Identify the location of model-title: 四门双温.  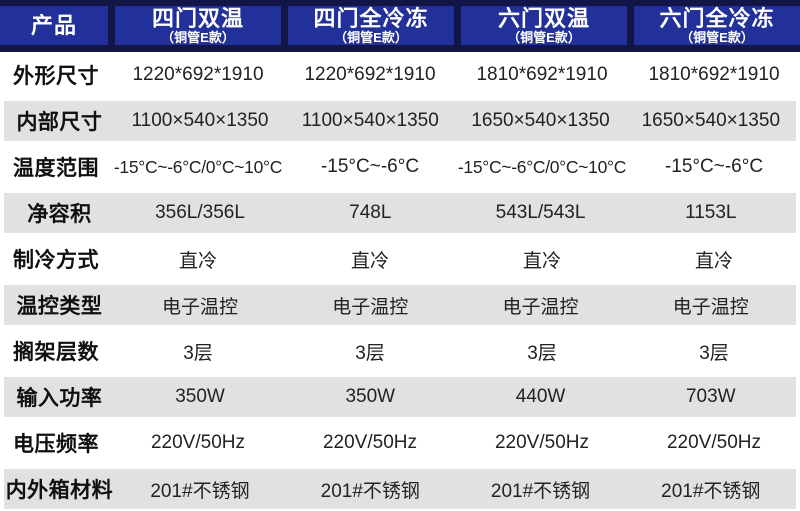
(197, 18).